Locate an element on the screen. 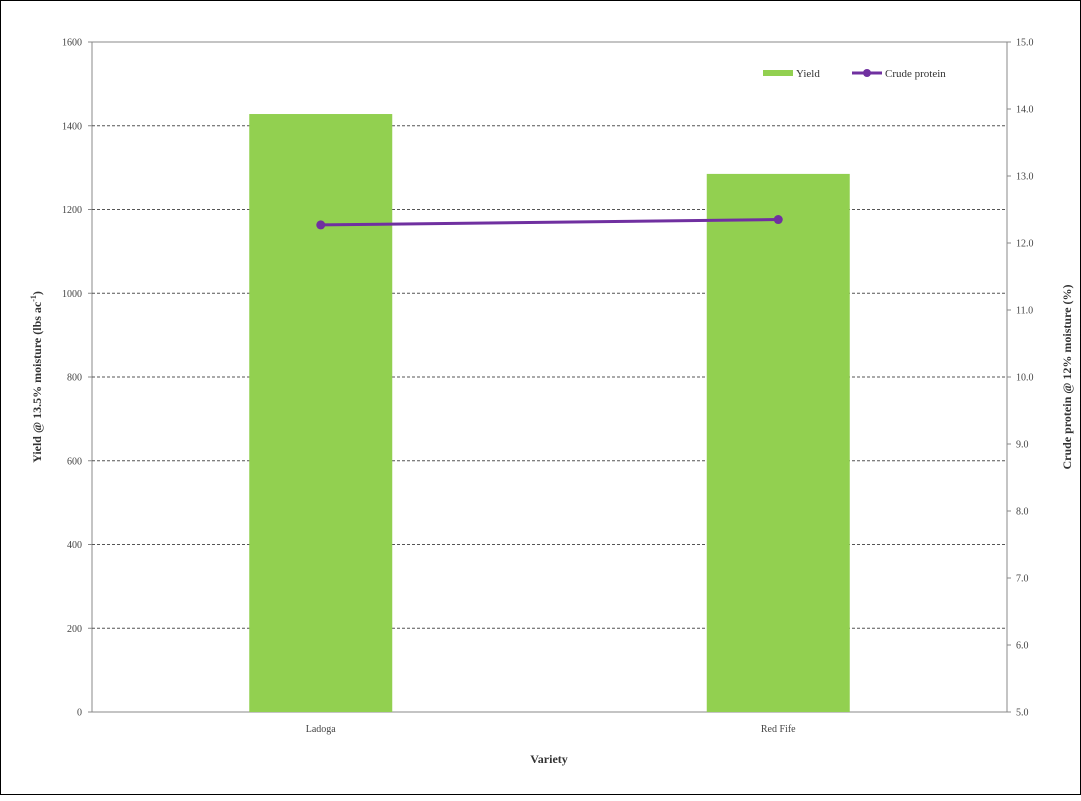 The image size is (1081, 801). y-tick-label: 800 is located at coordinates (74, 378).